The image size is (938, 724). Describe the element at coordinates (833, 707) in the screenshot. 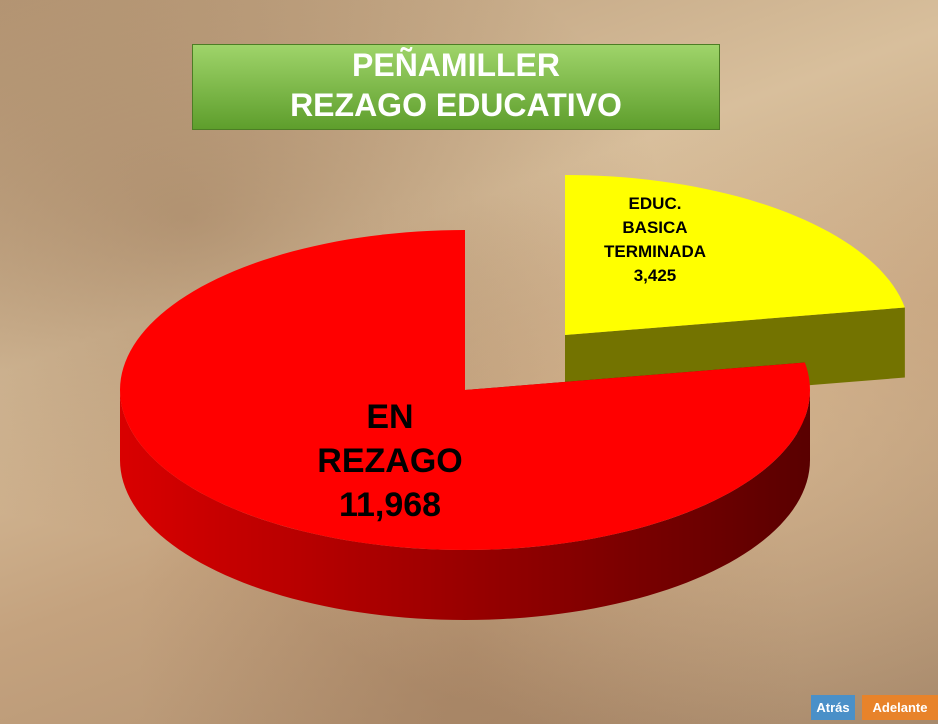

I see `back-button: Atrás` at that location.